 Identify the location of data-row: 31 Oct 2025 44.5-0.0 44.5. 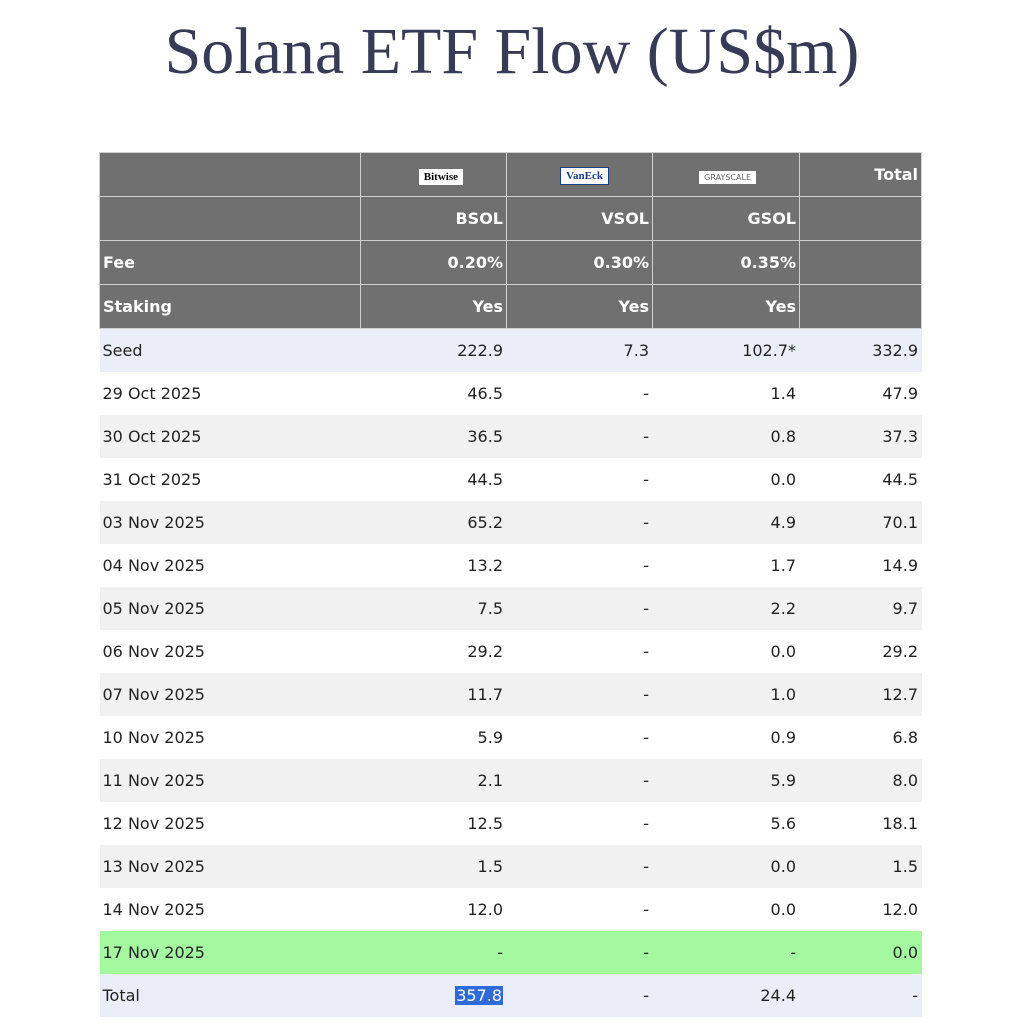
(510, 479).